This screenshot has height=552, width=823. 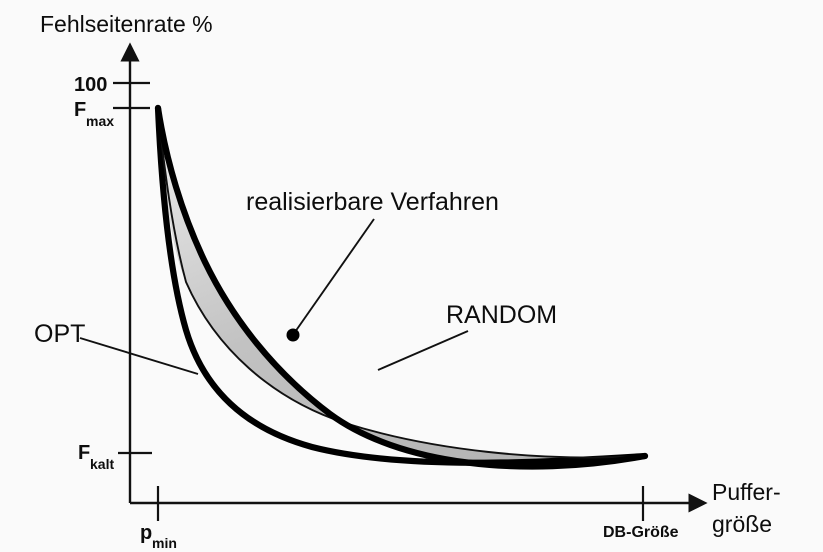 I want to click on leader-line-opt, so click(x=139, y=356).